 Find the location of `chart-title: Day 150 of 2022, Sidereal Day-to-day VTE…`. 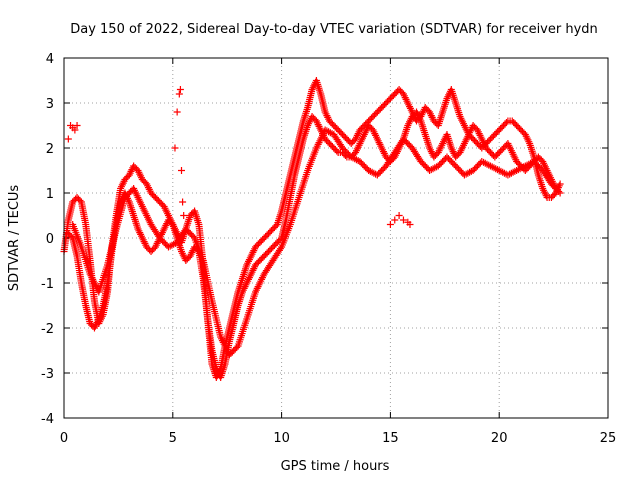

chart-title: Day 150 of 2022, Sidereal Day-to-day VTE… is located at coordinates (334, 29).